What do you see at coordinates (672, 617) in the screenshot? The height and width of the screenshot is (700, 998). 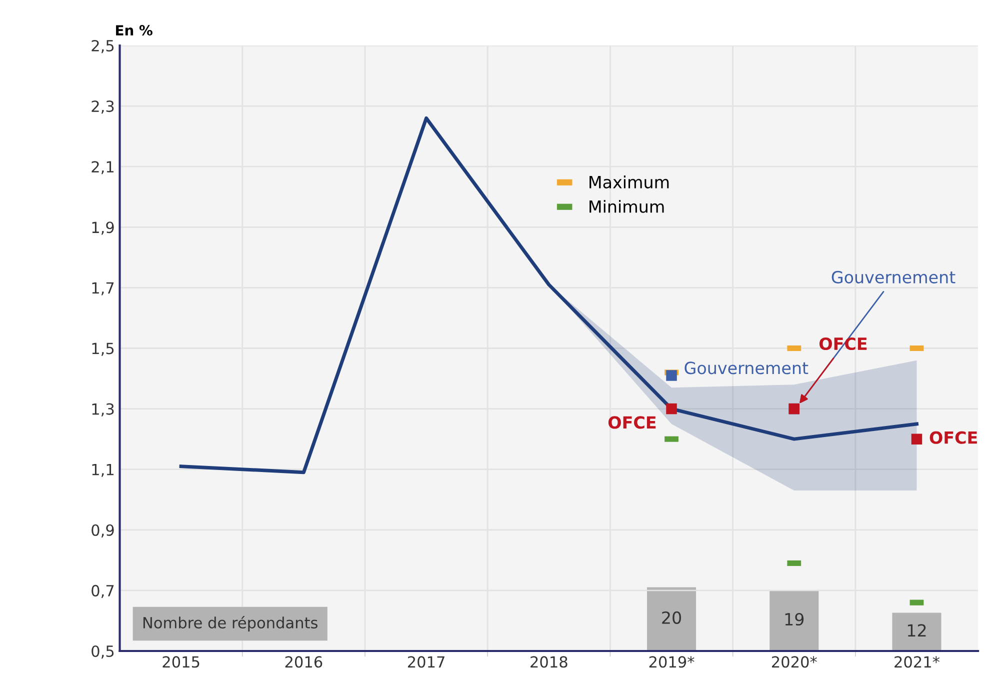 I see `data-label: 20` at bounding box center [672, 617].